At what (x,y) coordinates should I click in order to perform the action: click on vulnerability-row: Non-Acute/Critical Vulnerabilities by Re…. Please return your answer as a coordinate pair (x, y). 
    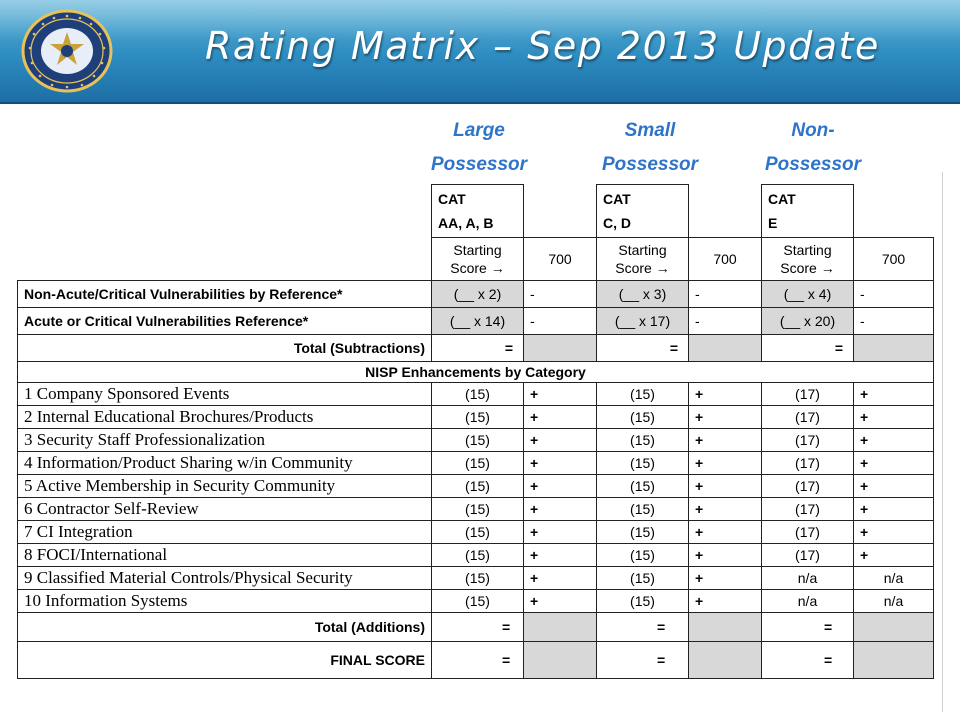
    Looking at the image, I should click on (475, 294).